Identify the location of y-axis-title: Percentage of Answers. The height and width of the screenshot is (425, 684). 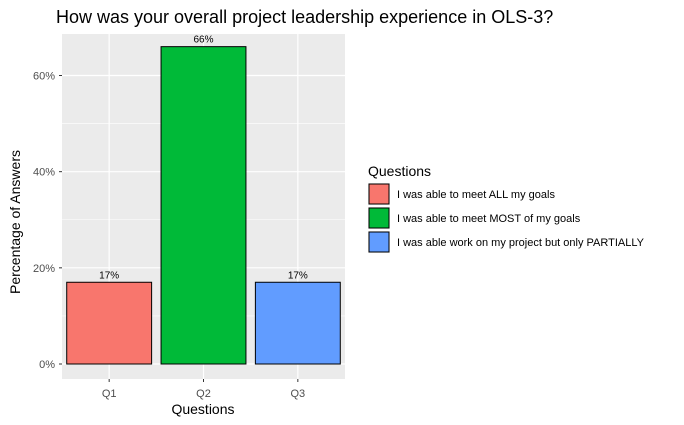
(15, 222).